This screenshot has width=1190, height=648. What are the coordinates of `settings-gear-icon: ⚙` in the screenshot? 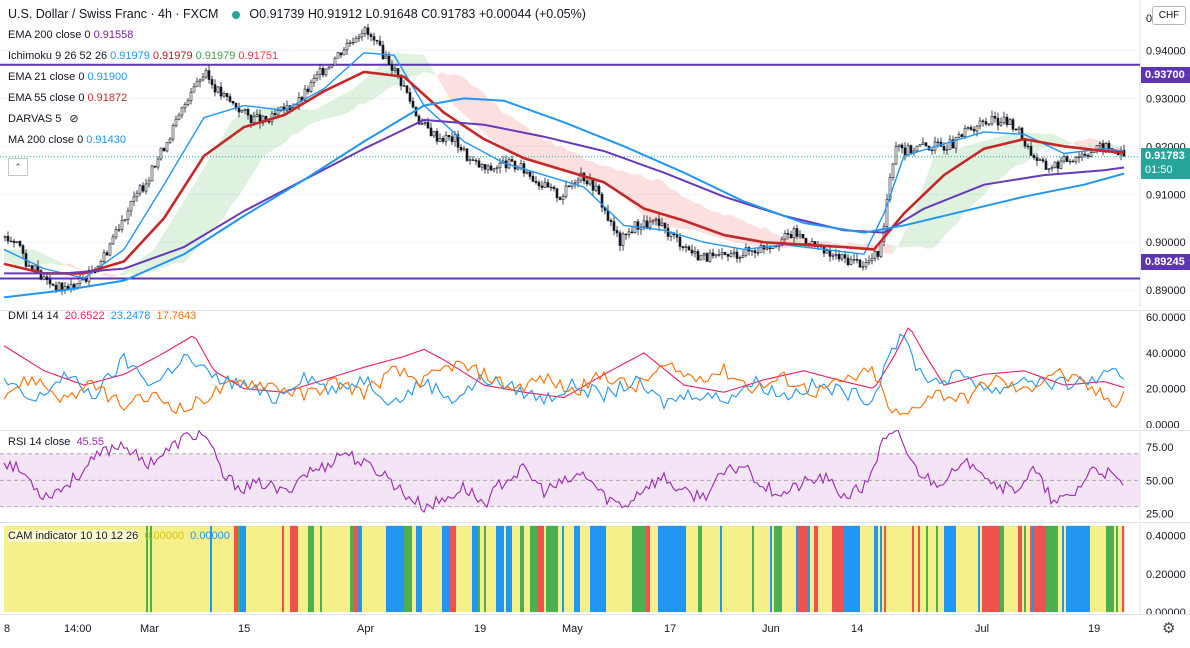 It's located at (1169, 628).